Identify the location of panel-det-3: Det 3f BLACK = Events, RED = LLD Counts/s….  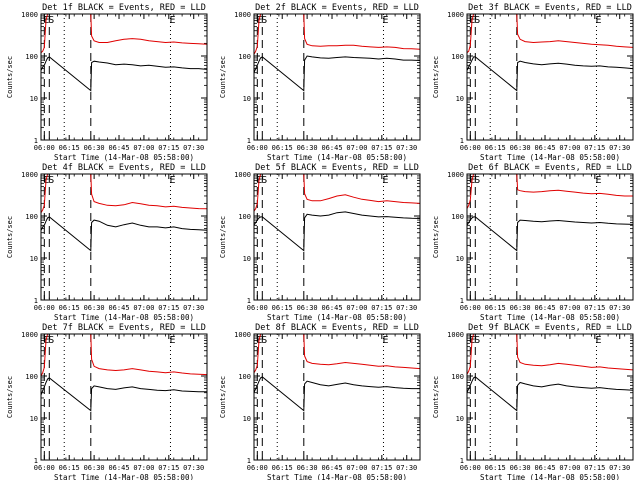
(533, 82).